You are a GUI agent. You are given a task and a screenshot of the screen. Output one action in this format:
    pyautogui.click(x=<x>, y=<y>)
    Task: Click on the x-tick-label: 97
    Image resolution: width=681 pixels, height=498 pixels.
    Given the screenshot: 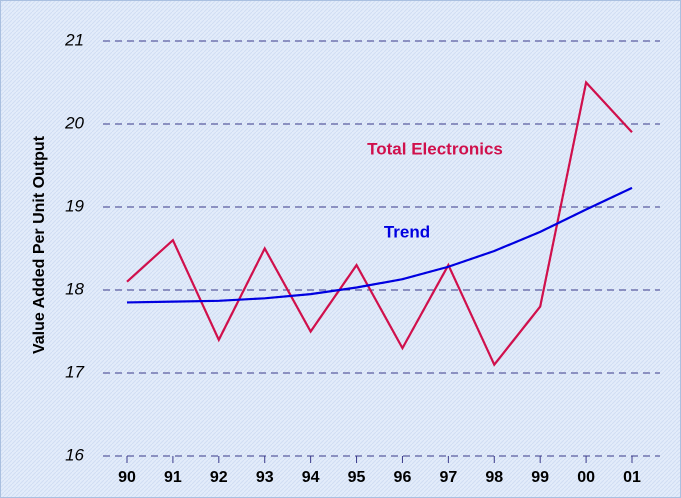 What is the action you would take?
    pyautogui.click(x=448, y=477)
    